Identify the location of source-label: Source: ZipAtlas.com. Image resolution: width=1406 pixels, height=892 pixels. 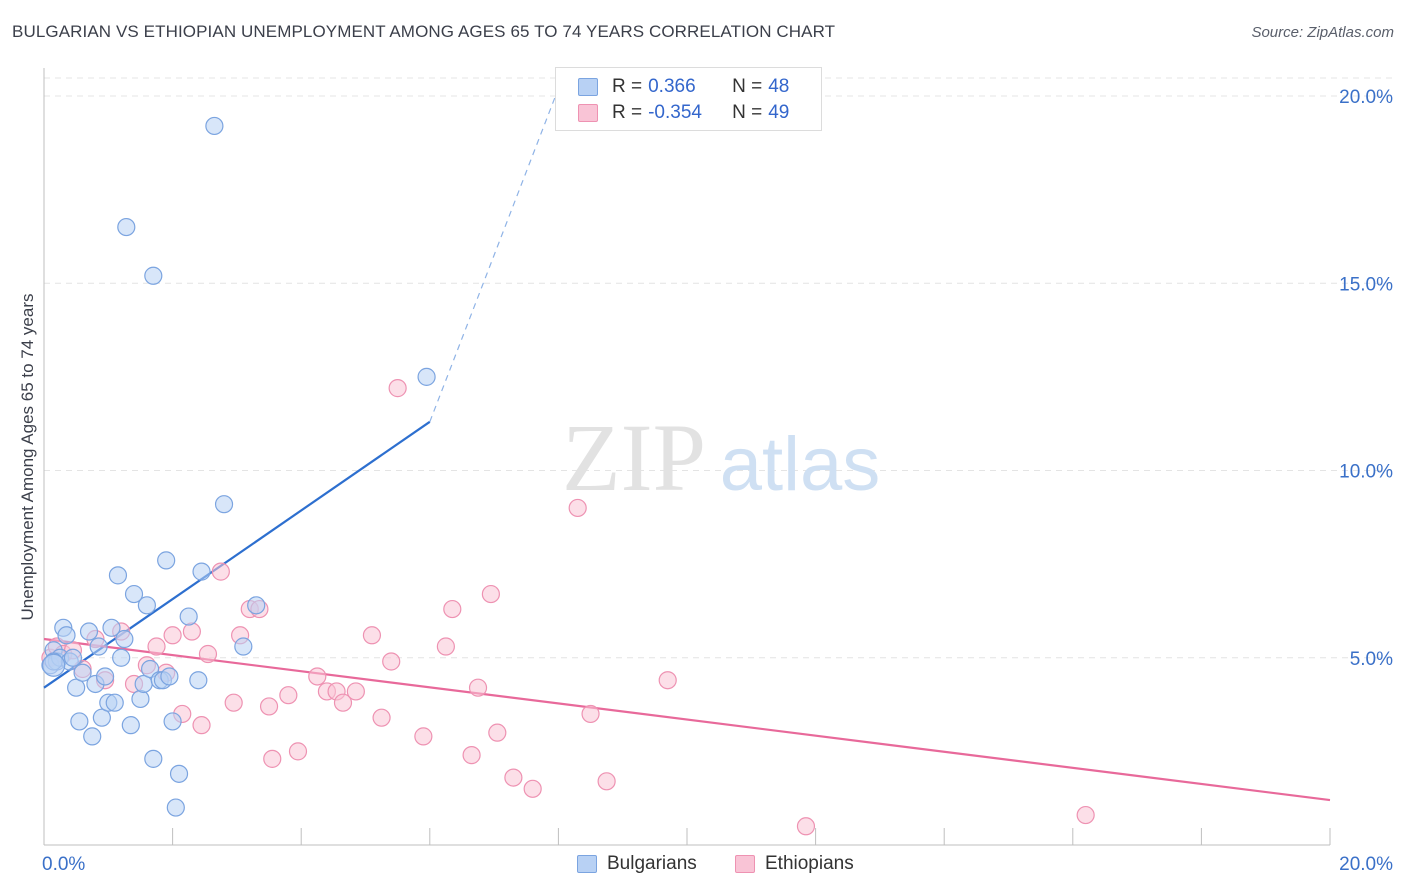
(1322, 32).